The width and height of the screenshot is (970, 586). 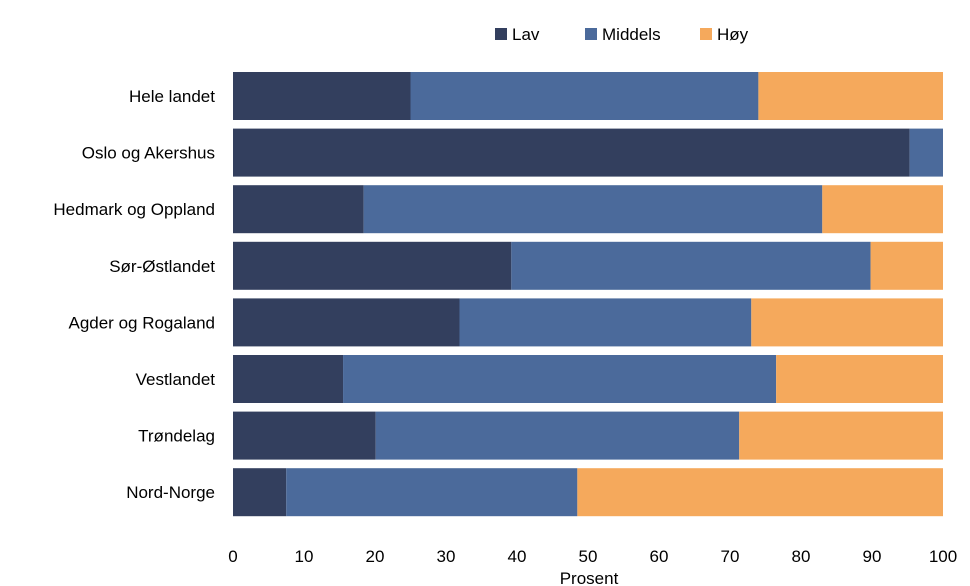 What do you see at coordinates (588, 556) in the screenshot?
I see `x-tick-label: 50` at bounding box center [588, 556].